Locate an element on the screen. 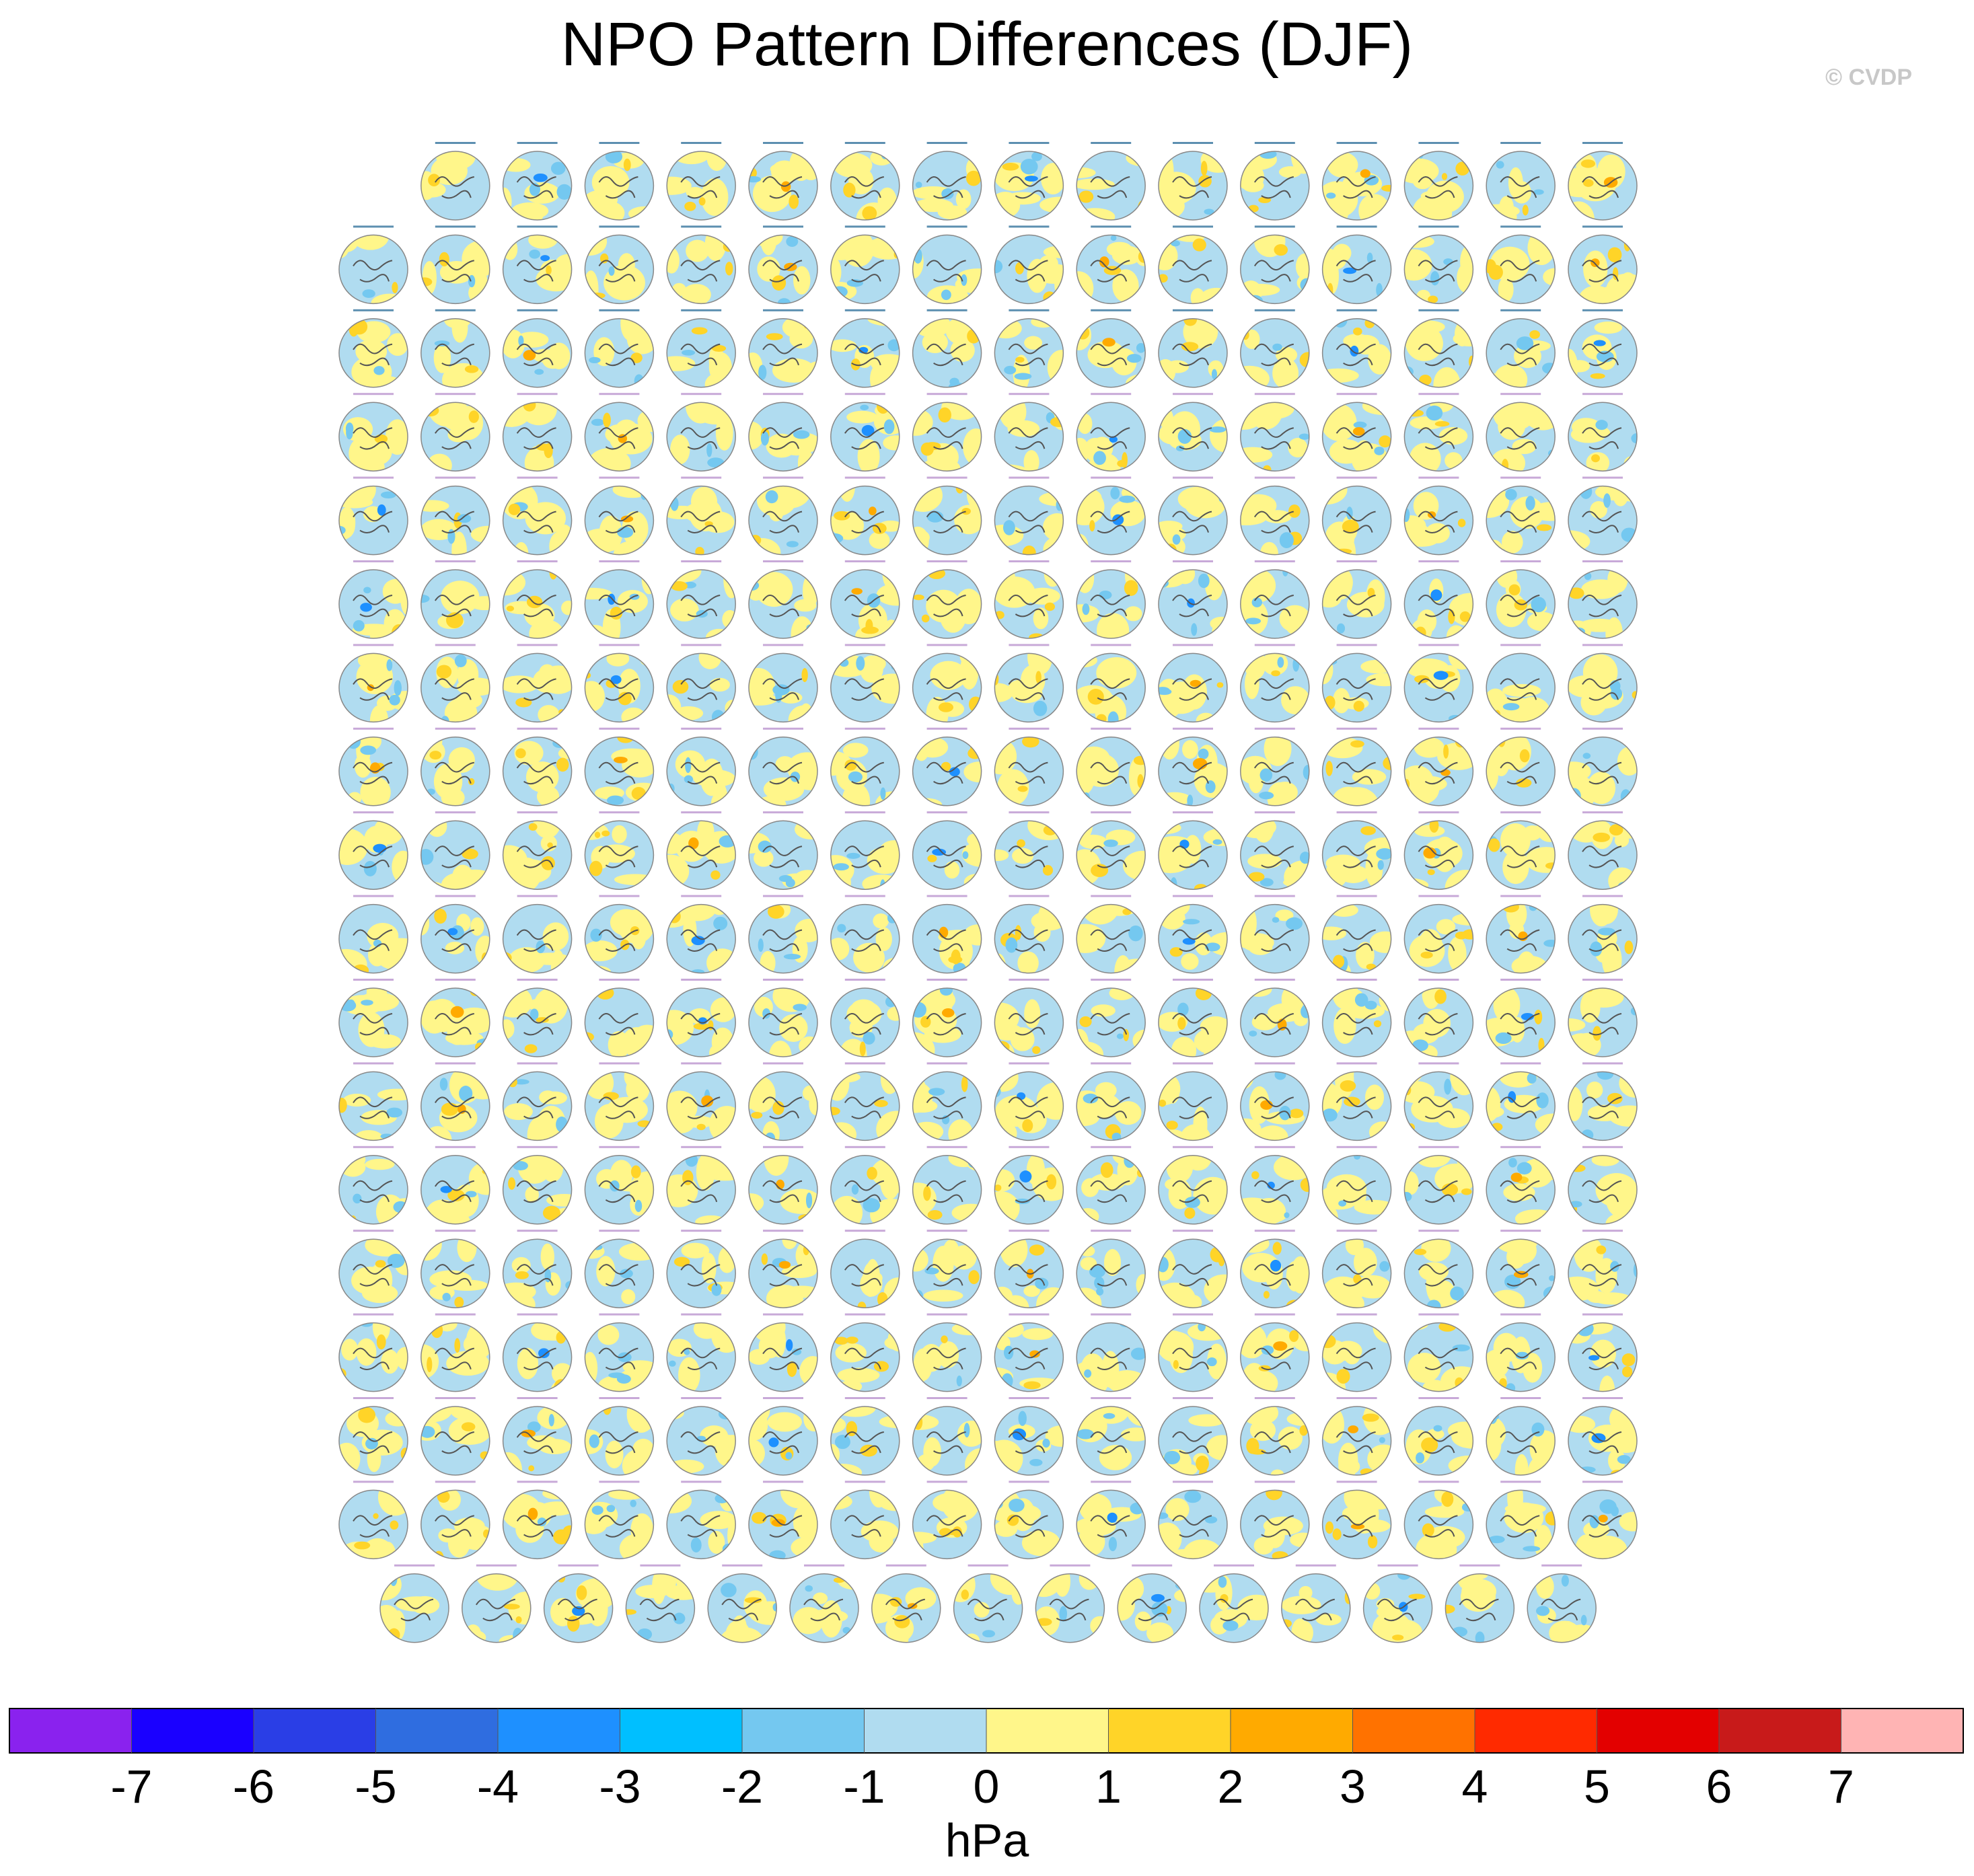 The image size is (1974, 1876). colorbar-tick-label: 3 is located at coordinates (1353, 1787).